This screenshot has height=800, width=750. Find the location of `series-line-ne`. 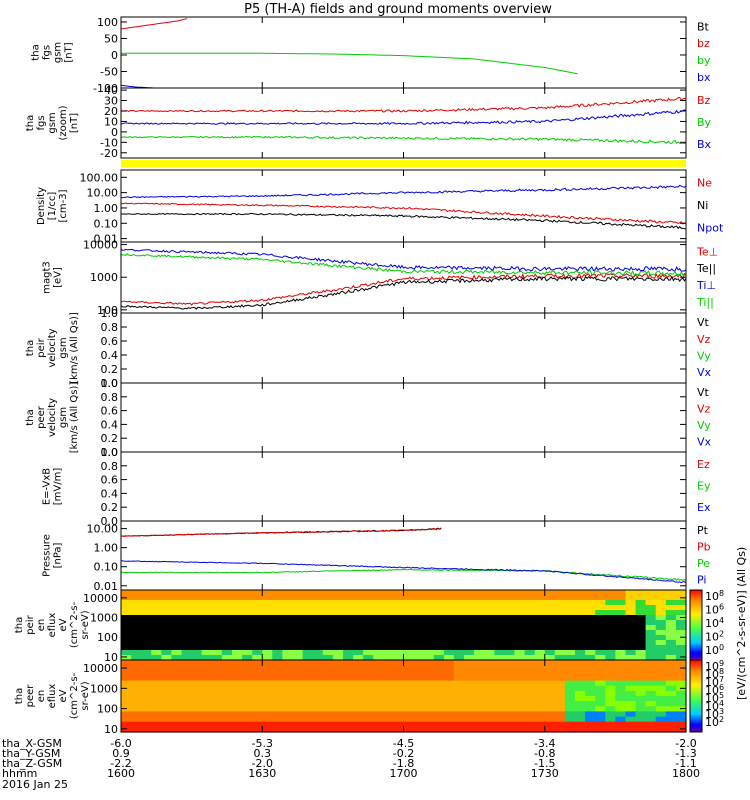

series-line-ne is located at coordinates (403, 213).